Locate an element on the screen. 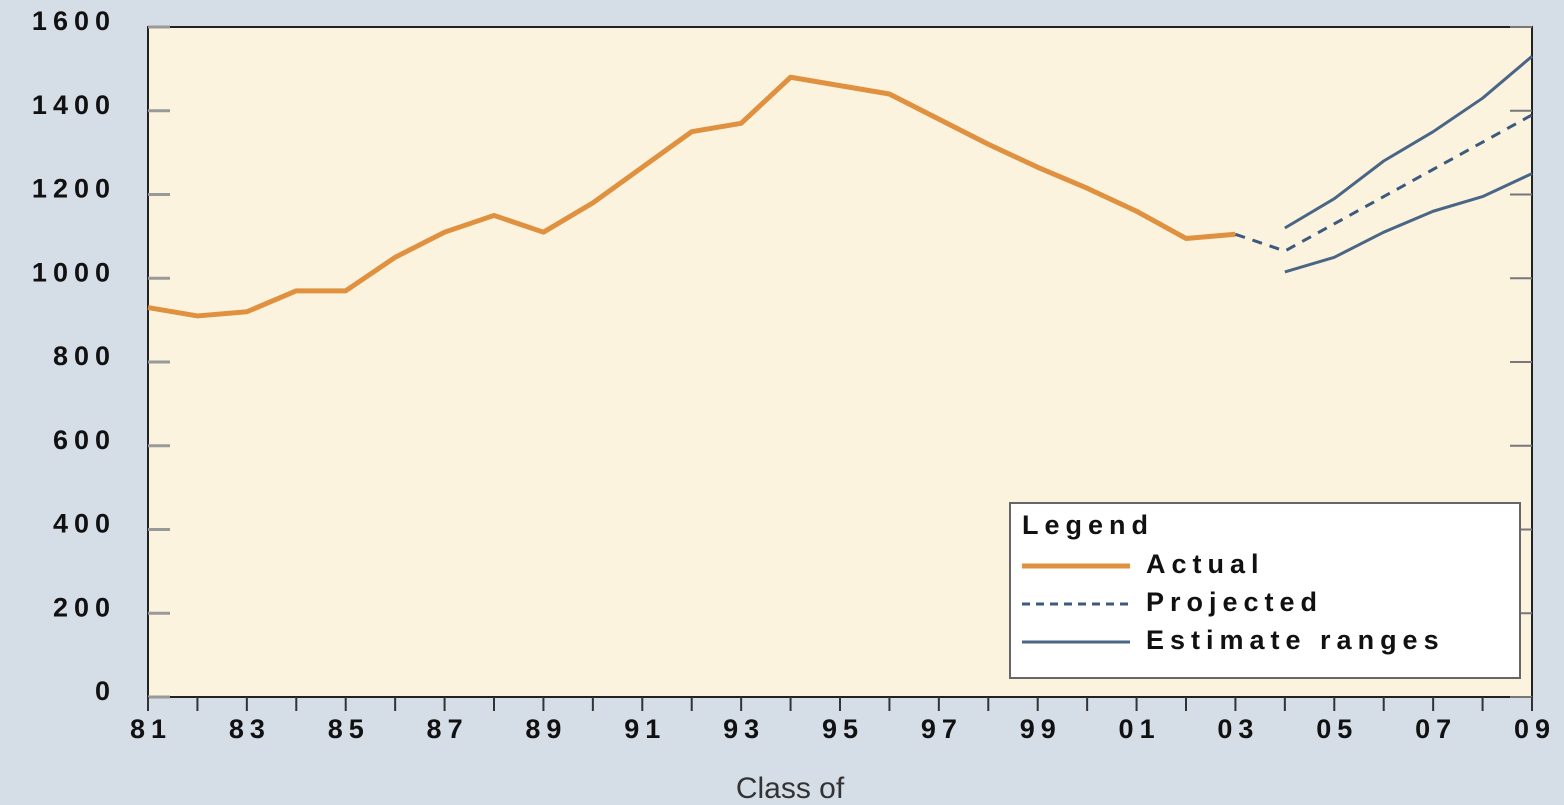  x-tick-label: 83 is located at coordinates (250, 729).